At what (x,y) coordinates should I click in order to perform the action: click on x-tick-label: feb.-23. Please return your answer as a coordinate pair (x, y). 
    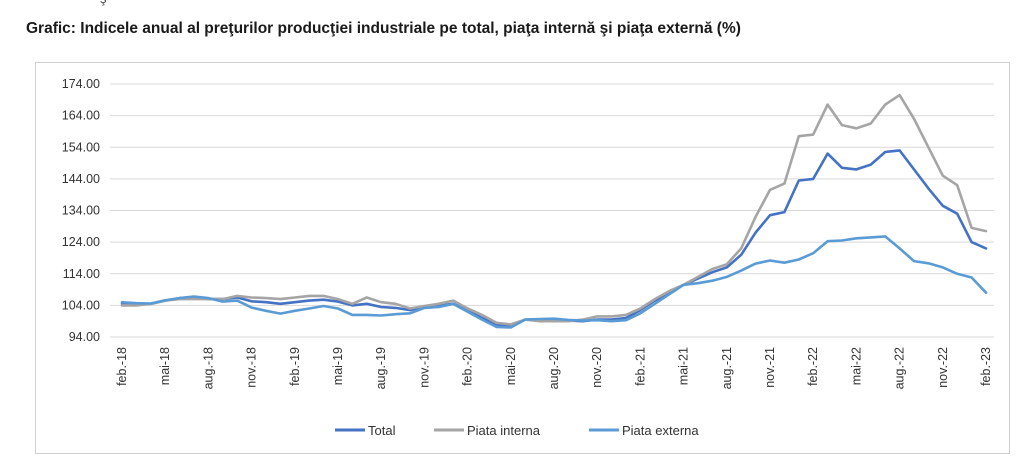
    Looking at the image, I should click on (986, 366).